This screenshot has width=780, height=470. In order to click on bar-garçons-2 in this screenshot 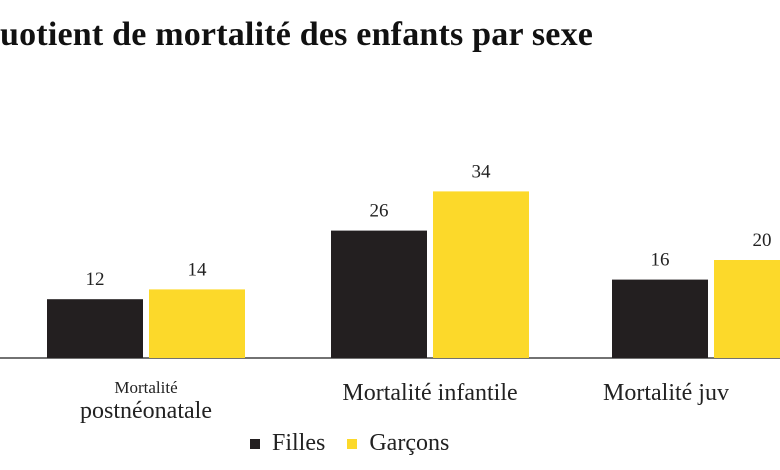, I will do `click(747, 309)`.